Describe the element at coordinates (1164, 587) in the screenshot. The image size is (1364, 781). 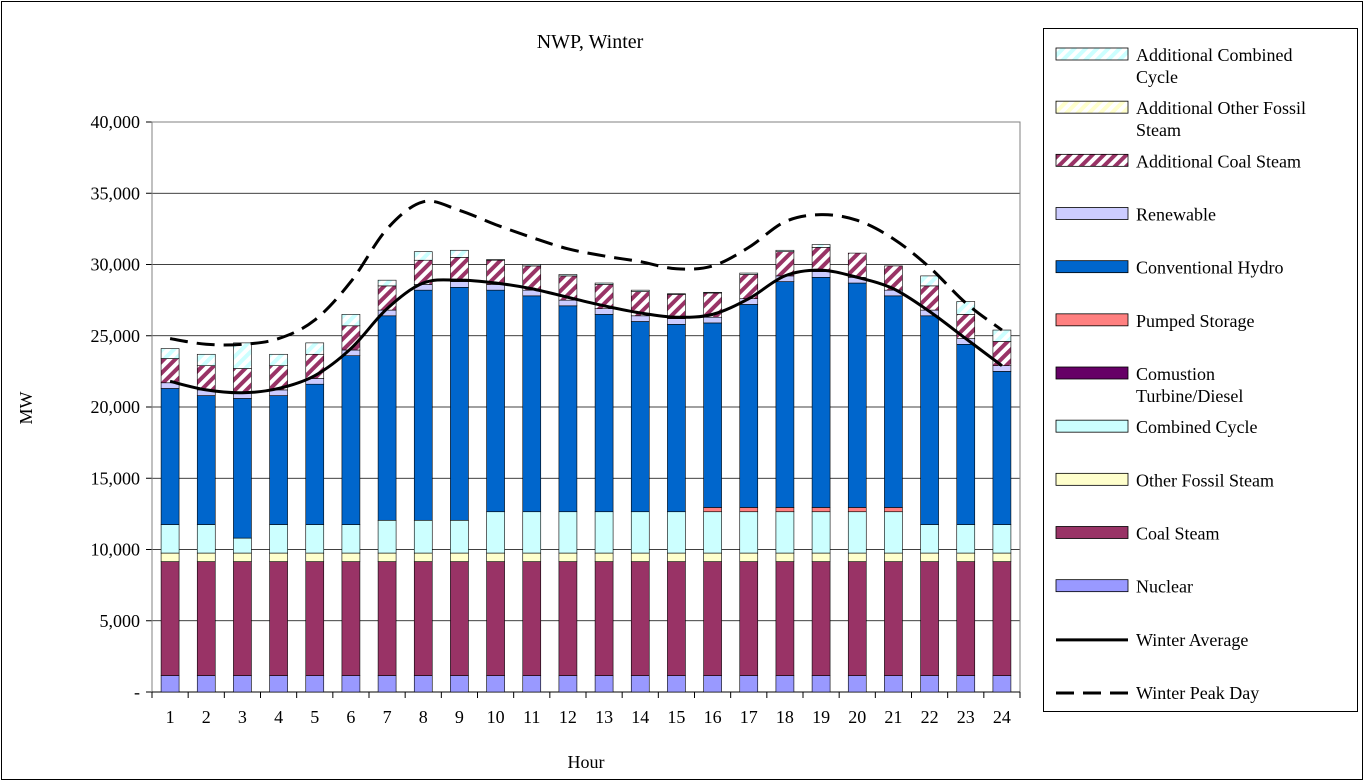
I see `legend-label: Nuclear` at that location.